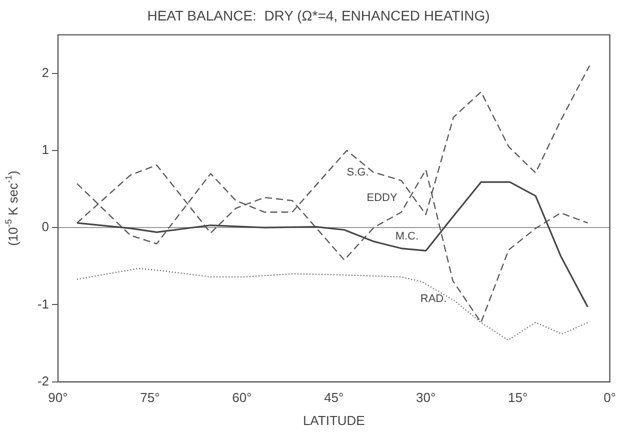 The image size is (619, 433). I want to click on x-tick-label: 60°, so click(242, 398).